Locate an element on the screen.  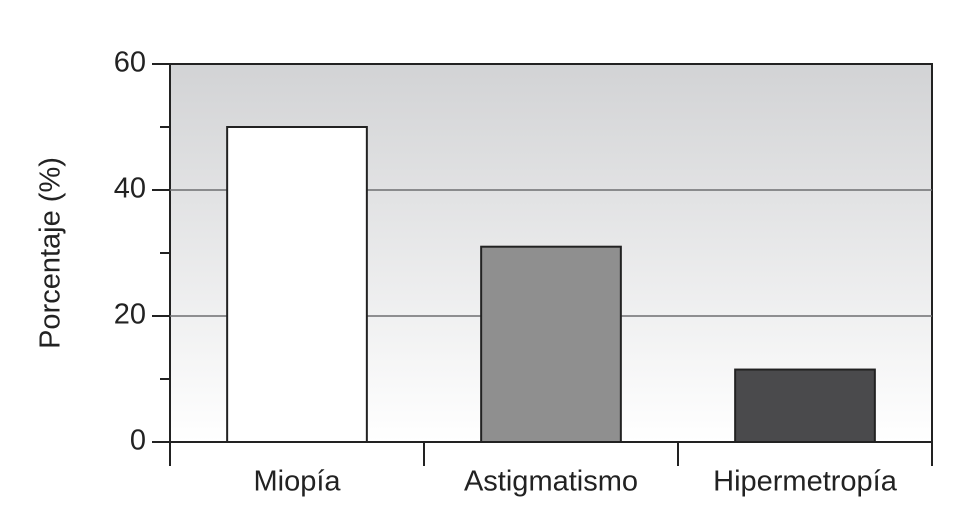
y-axis-label: Porcentaje (%) is located at coordinates (51, 253).